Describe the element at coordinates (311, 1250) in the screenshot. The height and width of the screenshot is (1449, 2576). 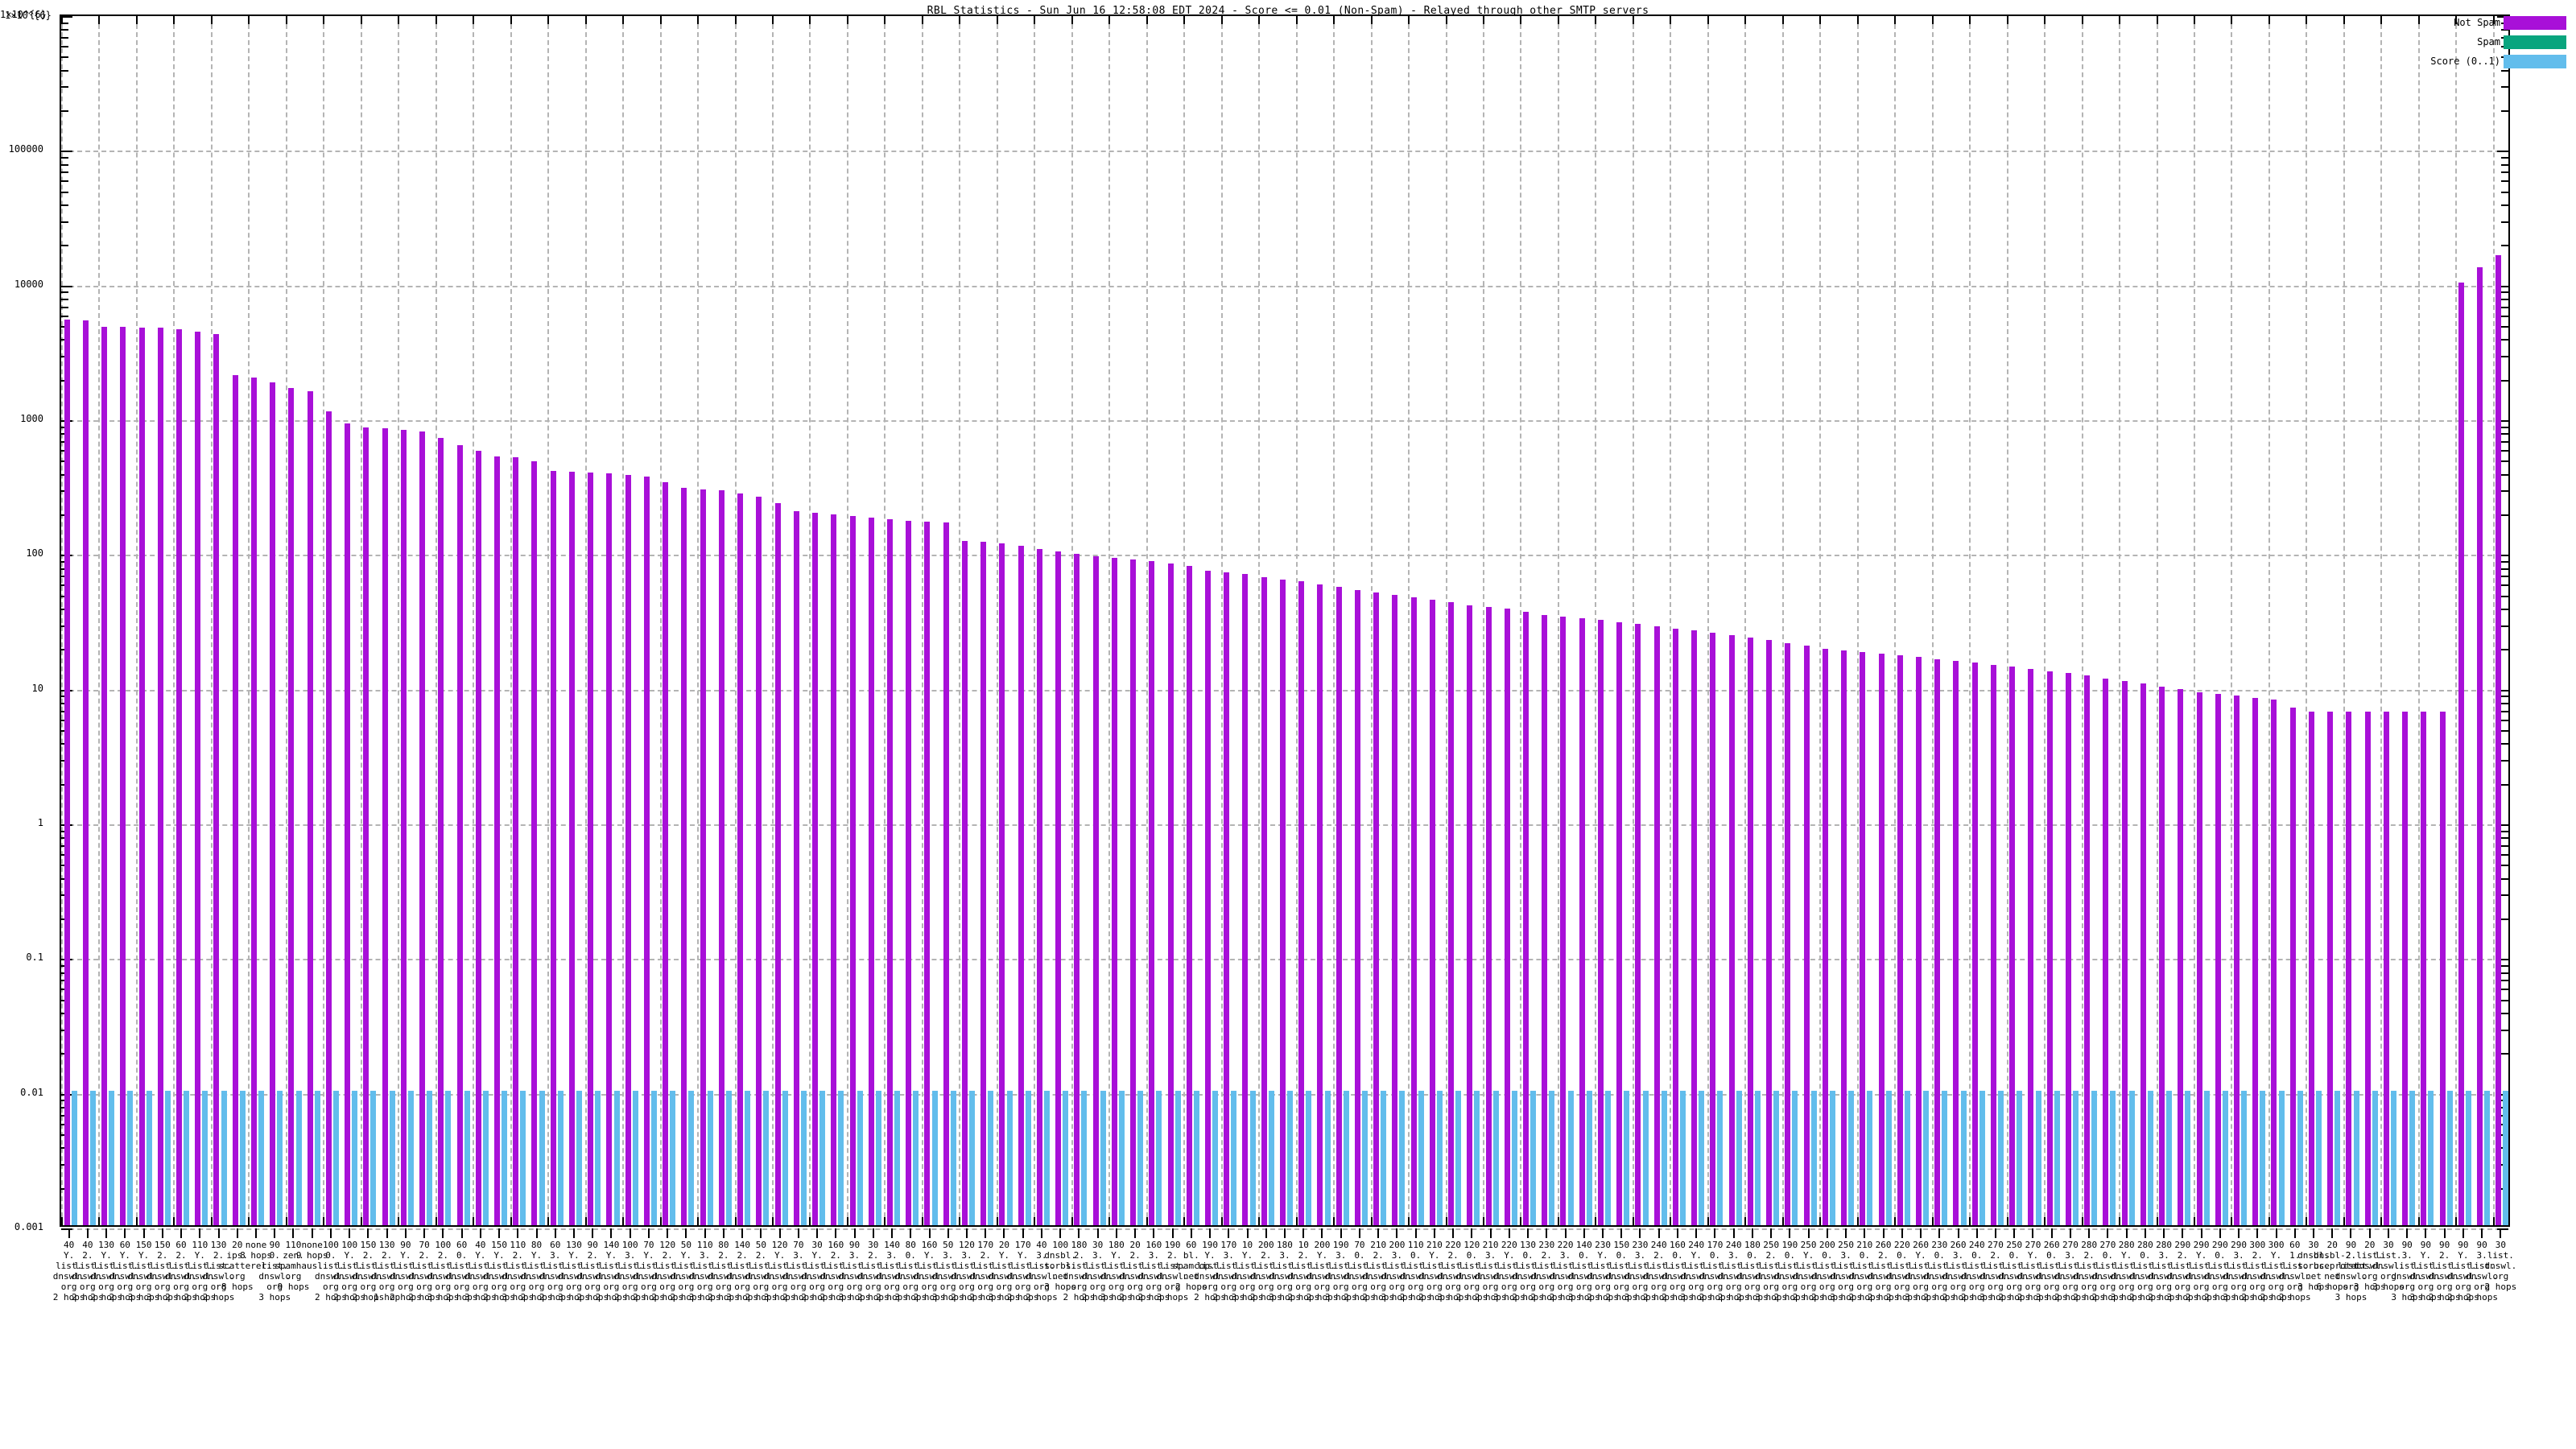
I see `x-tick-label: none 9 hops` at that location.